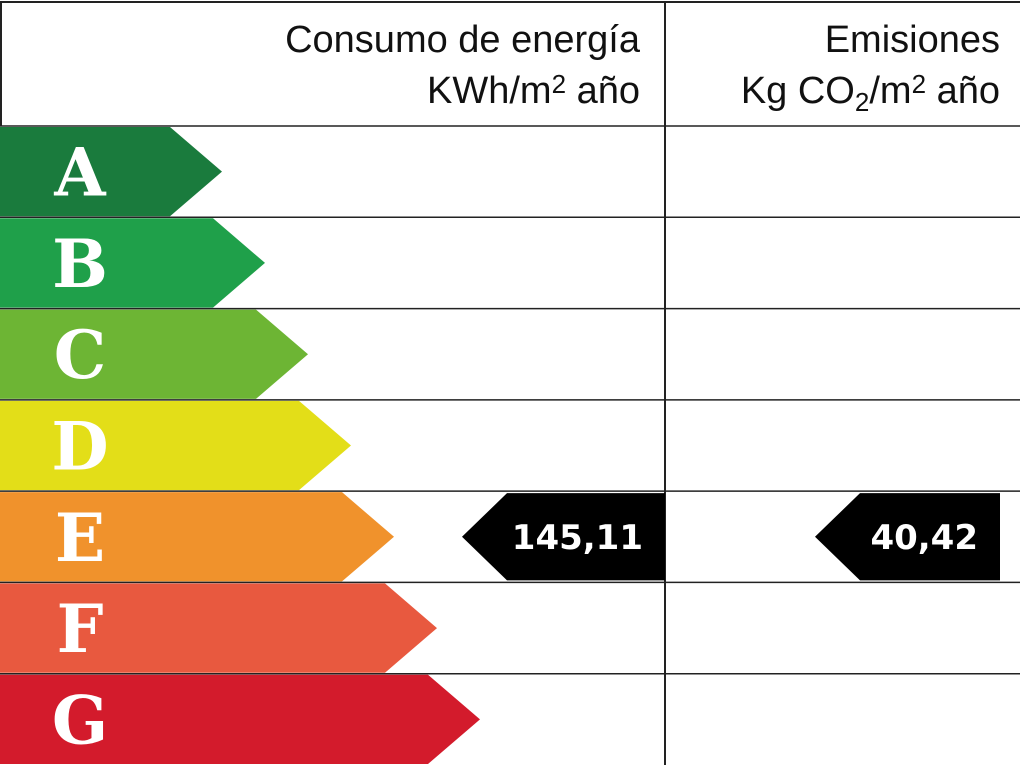 Image resolution: width=1020 pixels, height=770 pixels. I want to click on unit-text: Kg CO, so click(798, 91).